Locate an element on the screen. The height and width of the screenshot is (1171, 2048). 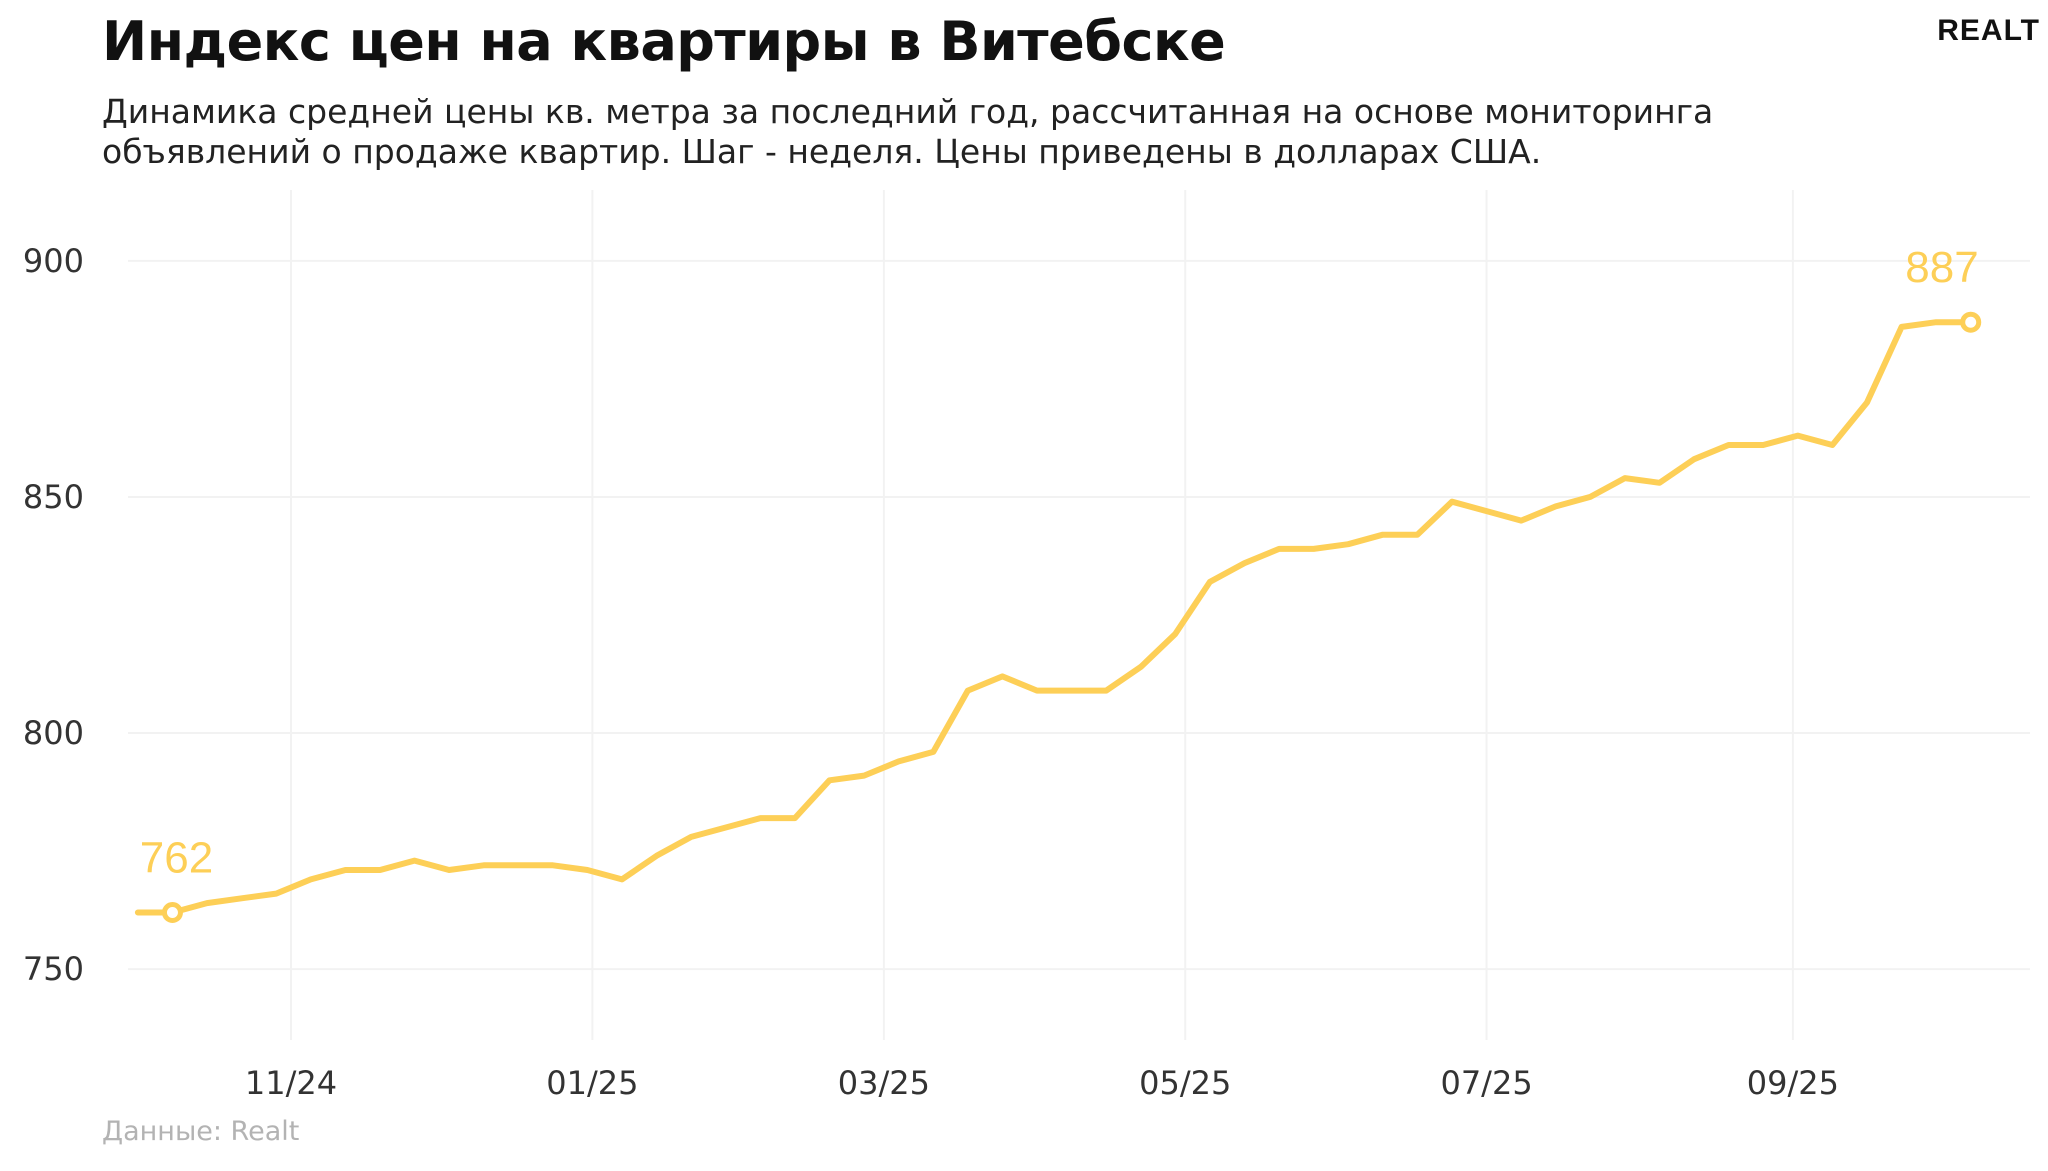
x-tick-label: 11/24 is located at coordinates (291, 1083).